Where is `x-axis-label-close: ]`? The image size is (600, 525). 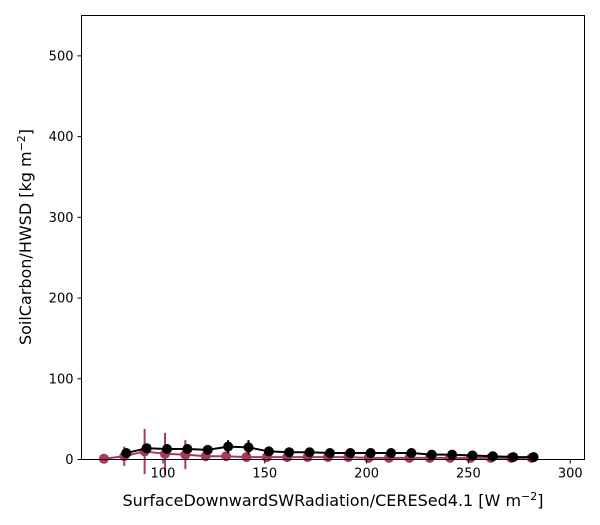 x-axis-label-close: ] is located at coordinates (540, 500).